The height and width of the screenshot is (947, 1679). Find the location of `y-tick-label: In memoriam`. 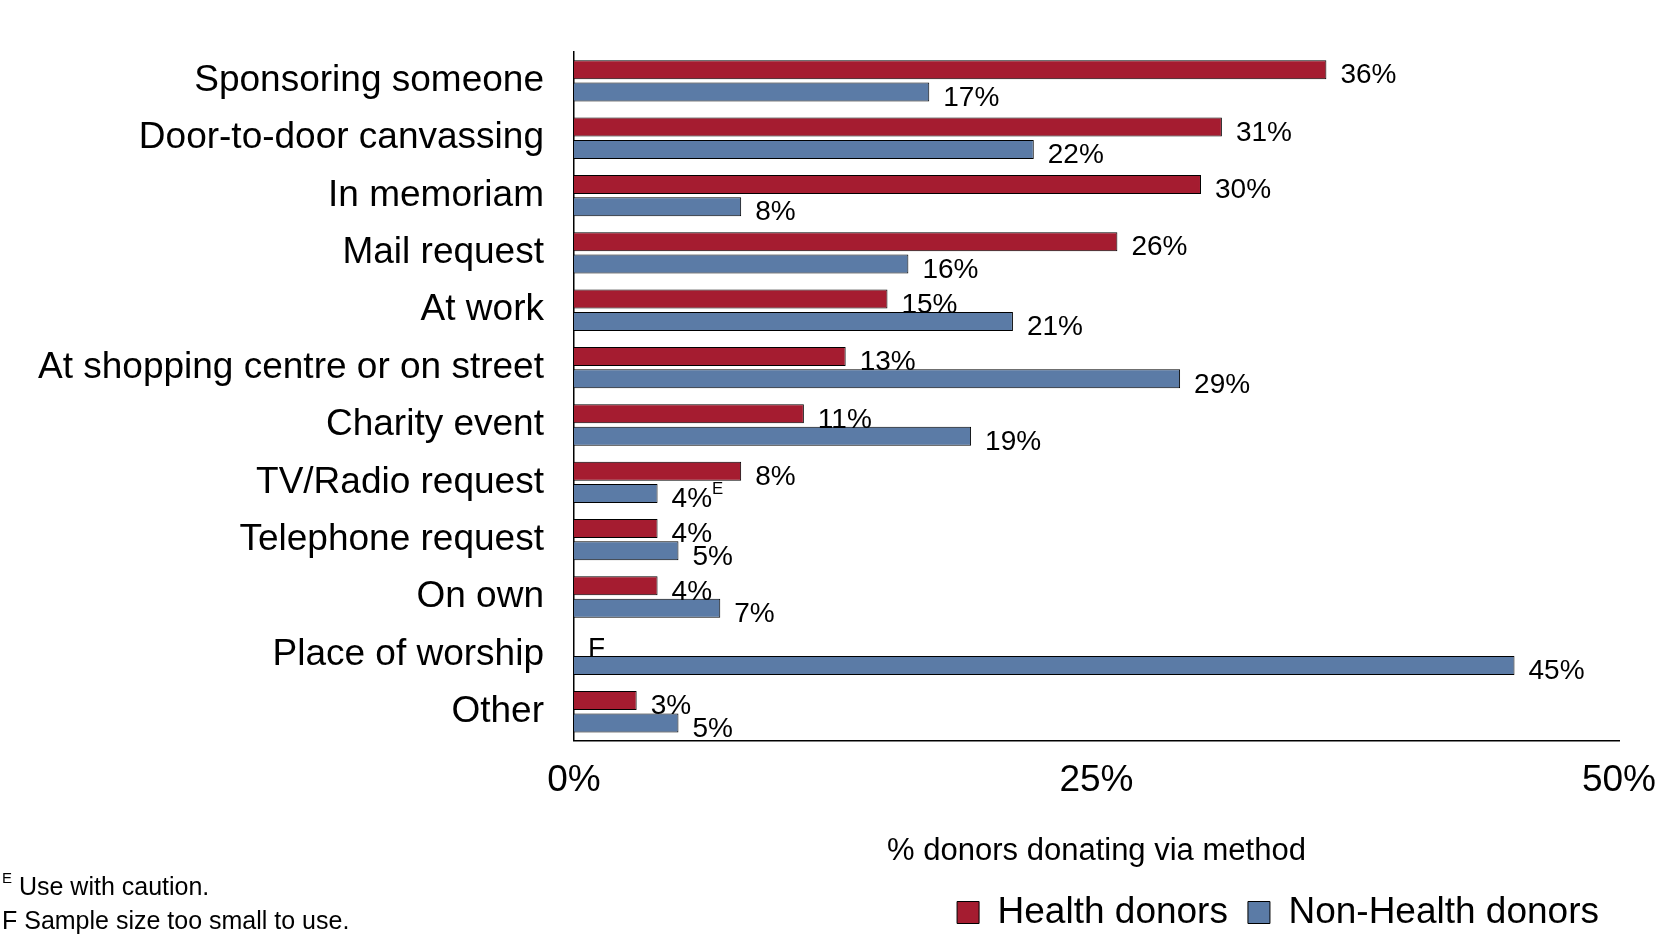

y-tick-label: In memoriam is located at coordinates (436, 193).